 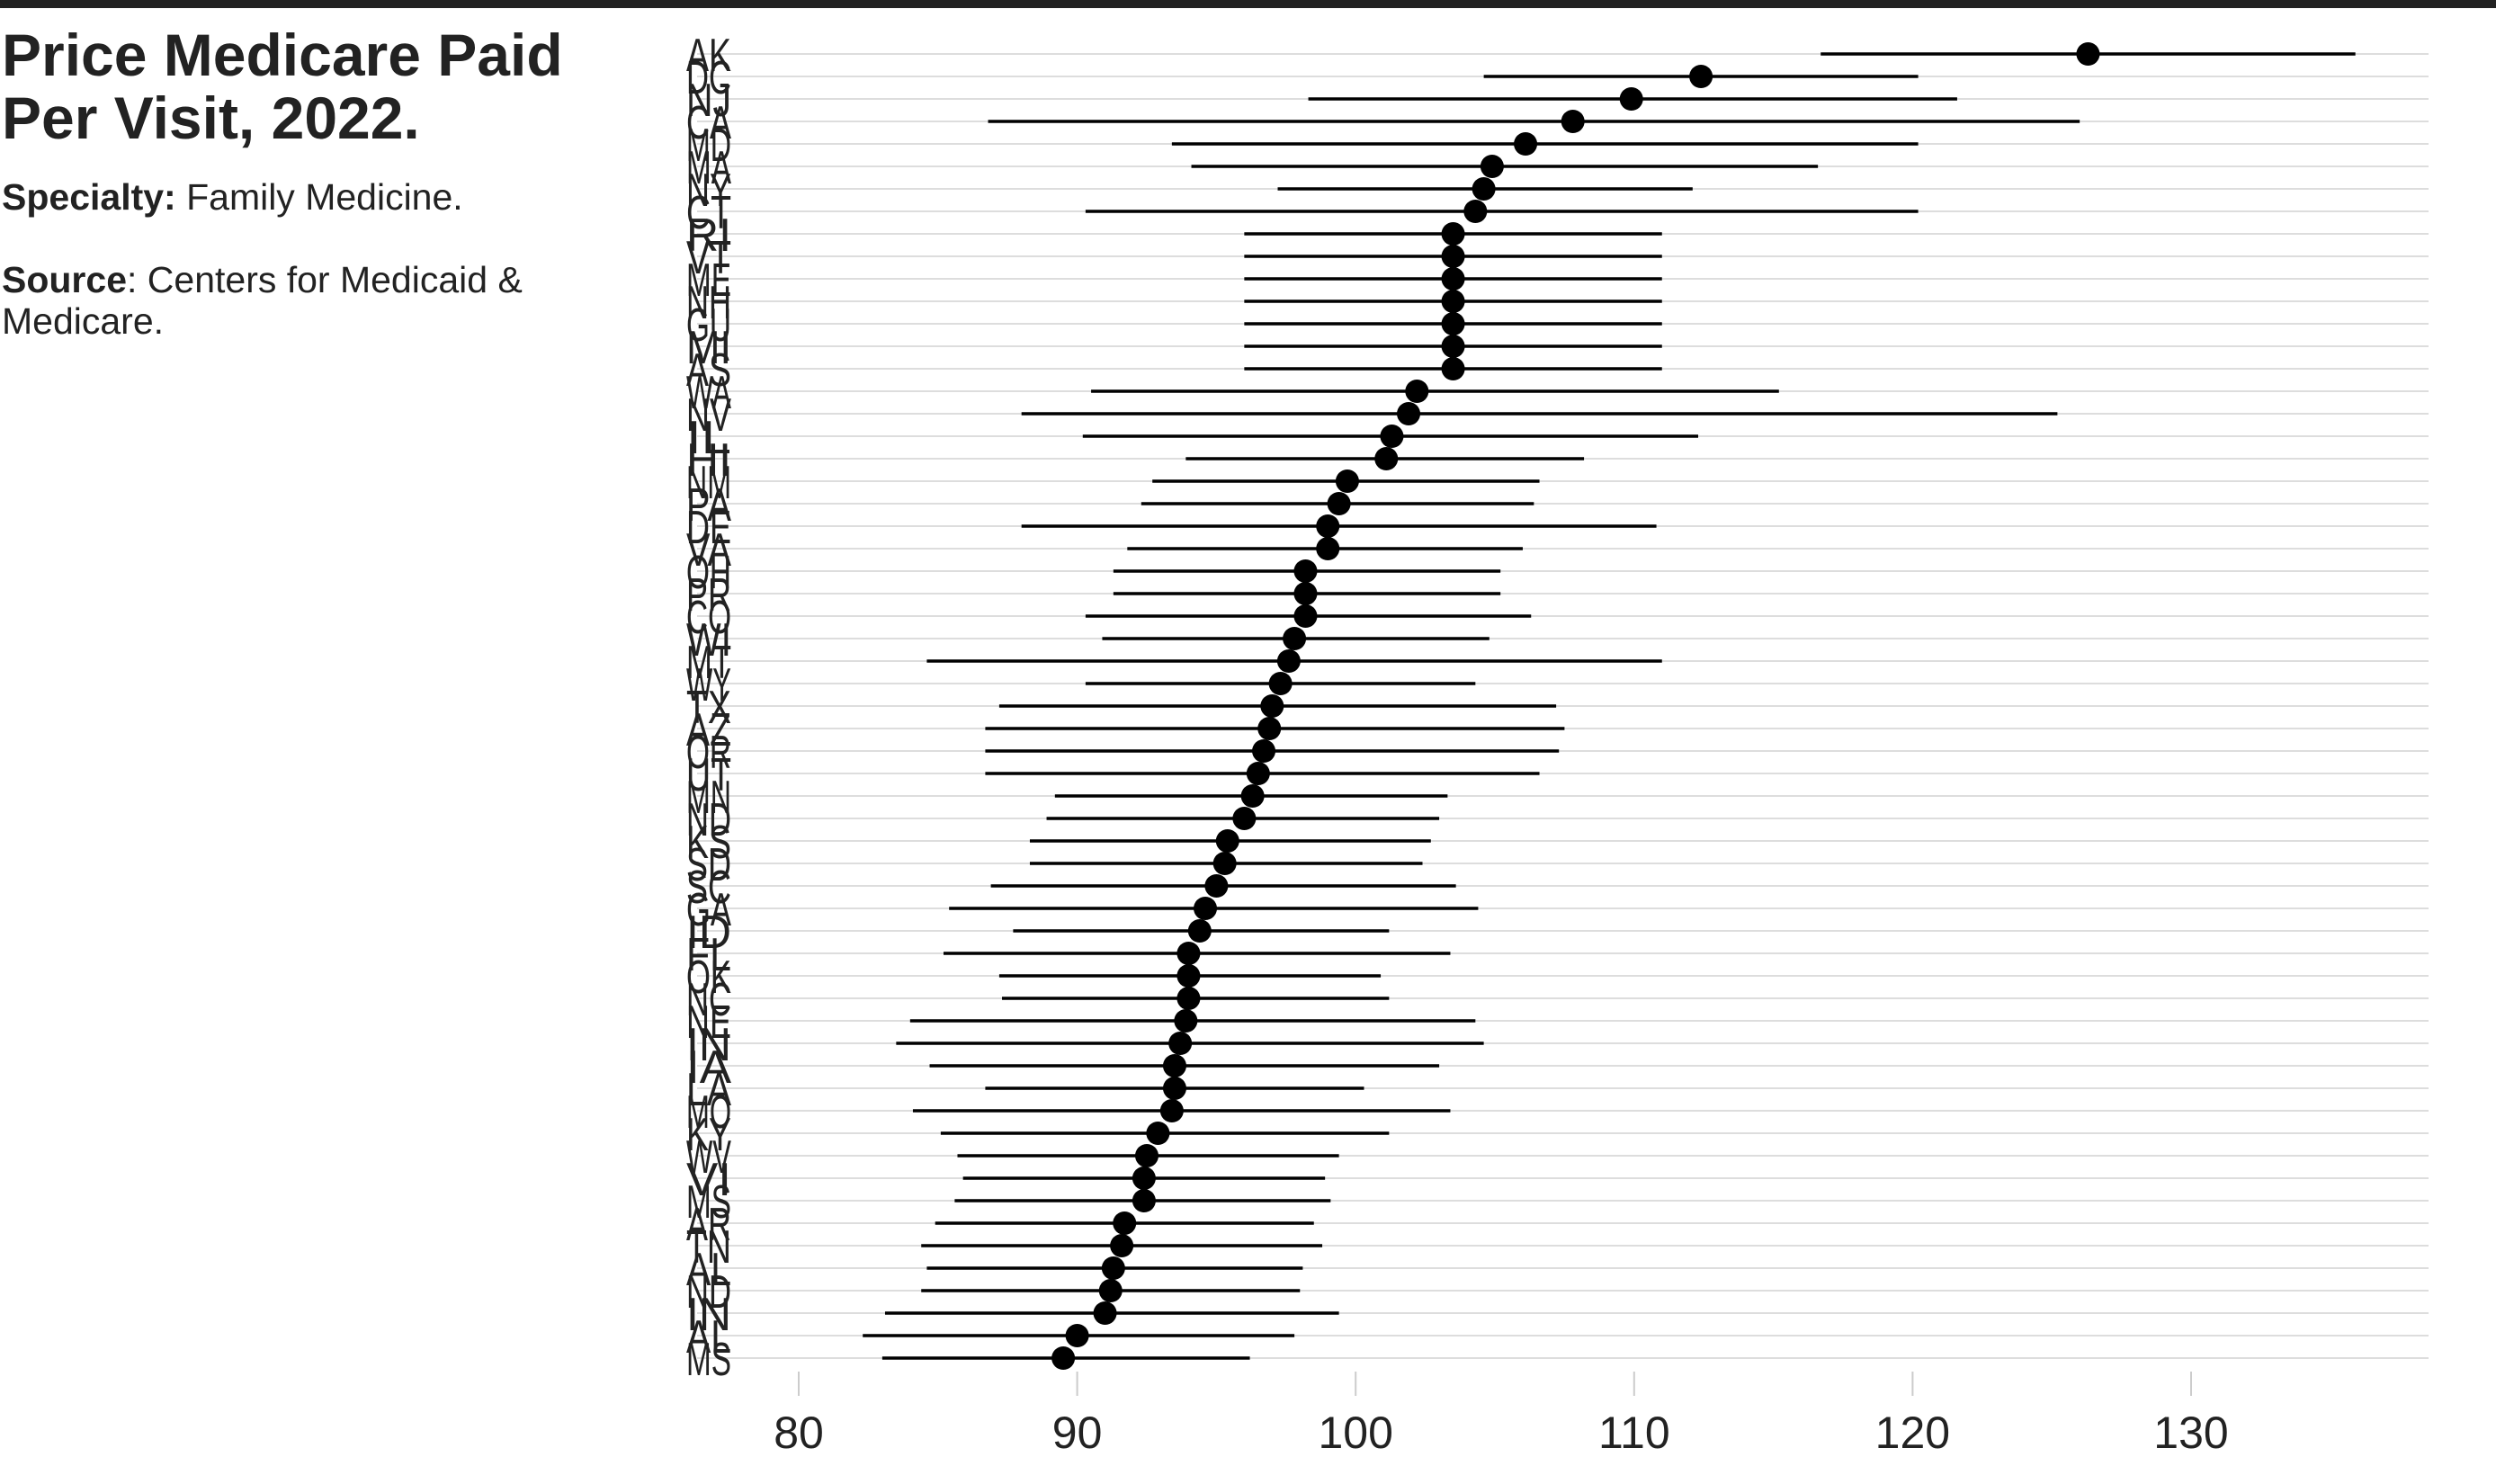 What do you see at coordinates (1453, 279) in the screenshot?
I see `point-me` at bounding box center [1453, 279].